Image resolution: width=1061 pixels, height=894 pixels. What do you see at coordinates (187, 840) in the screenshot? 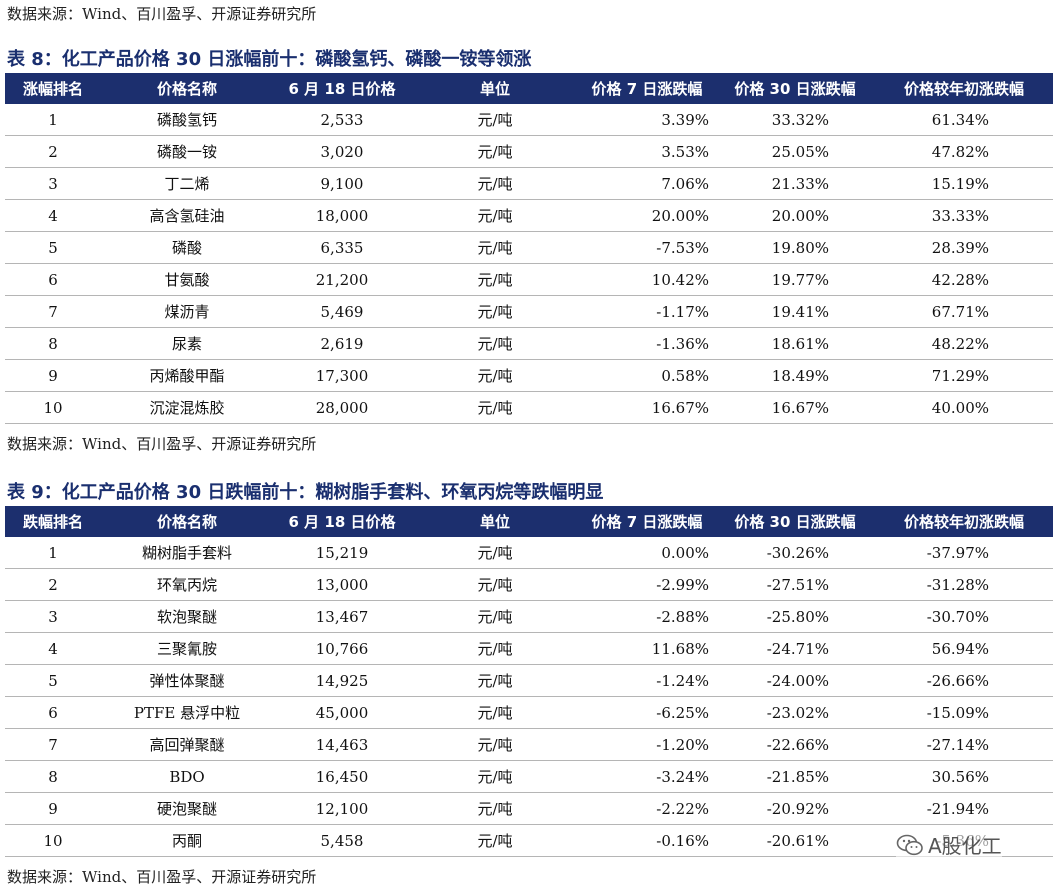
I see `cell-name: 丙酮` at bounding box center [187, 840].